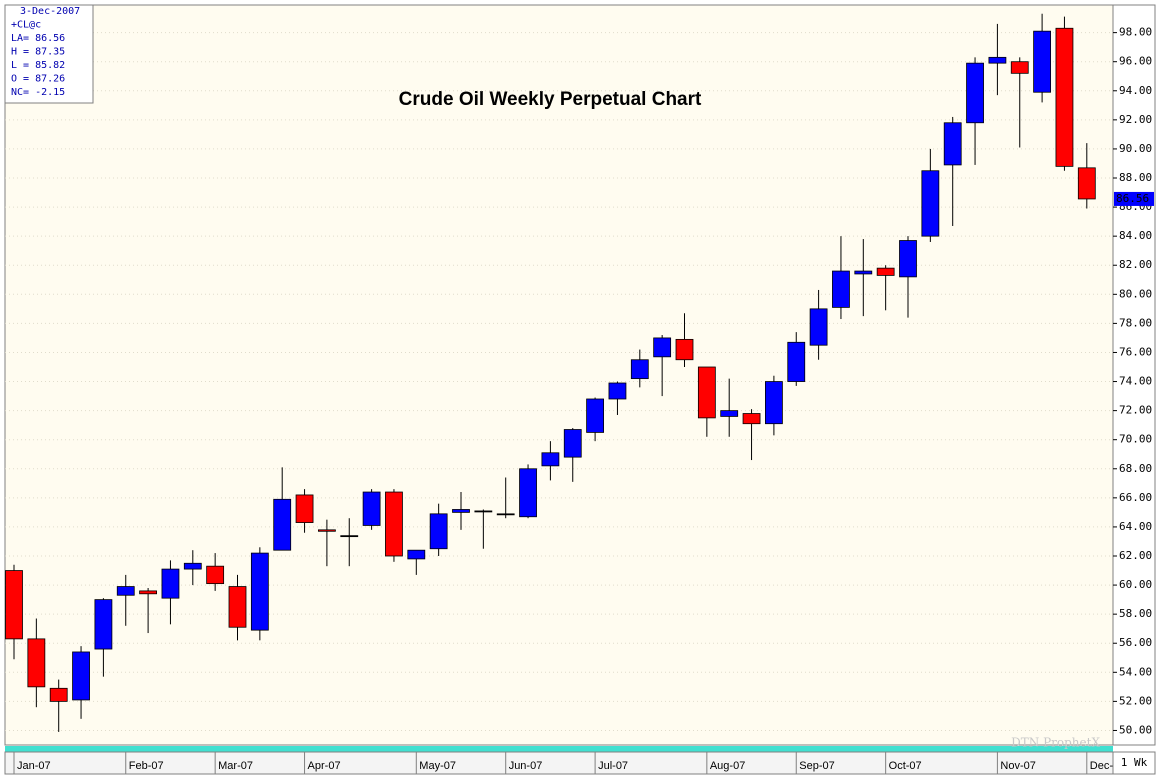  I want to click on y-tick-label: 70.00, so click(1135, 439).